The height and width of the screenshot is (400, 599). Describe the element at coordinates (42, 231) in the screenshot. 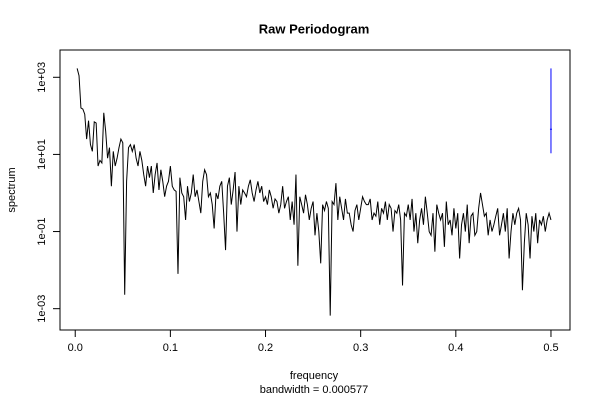

I see `y-tick-label: 1e-01` at that location.